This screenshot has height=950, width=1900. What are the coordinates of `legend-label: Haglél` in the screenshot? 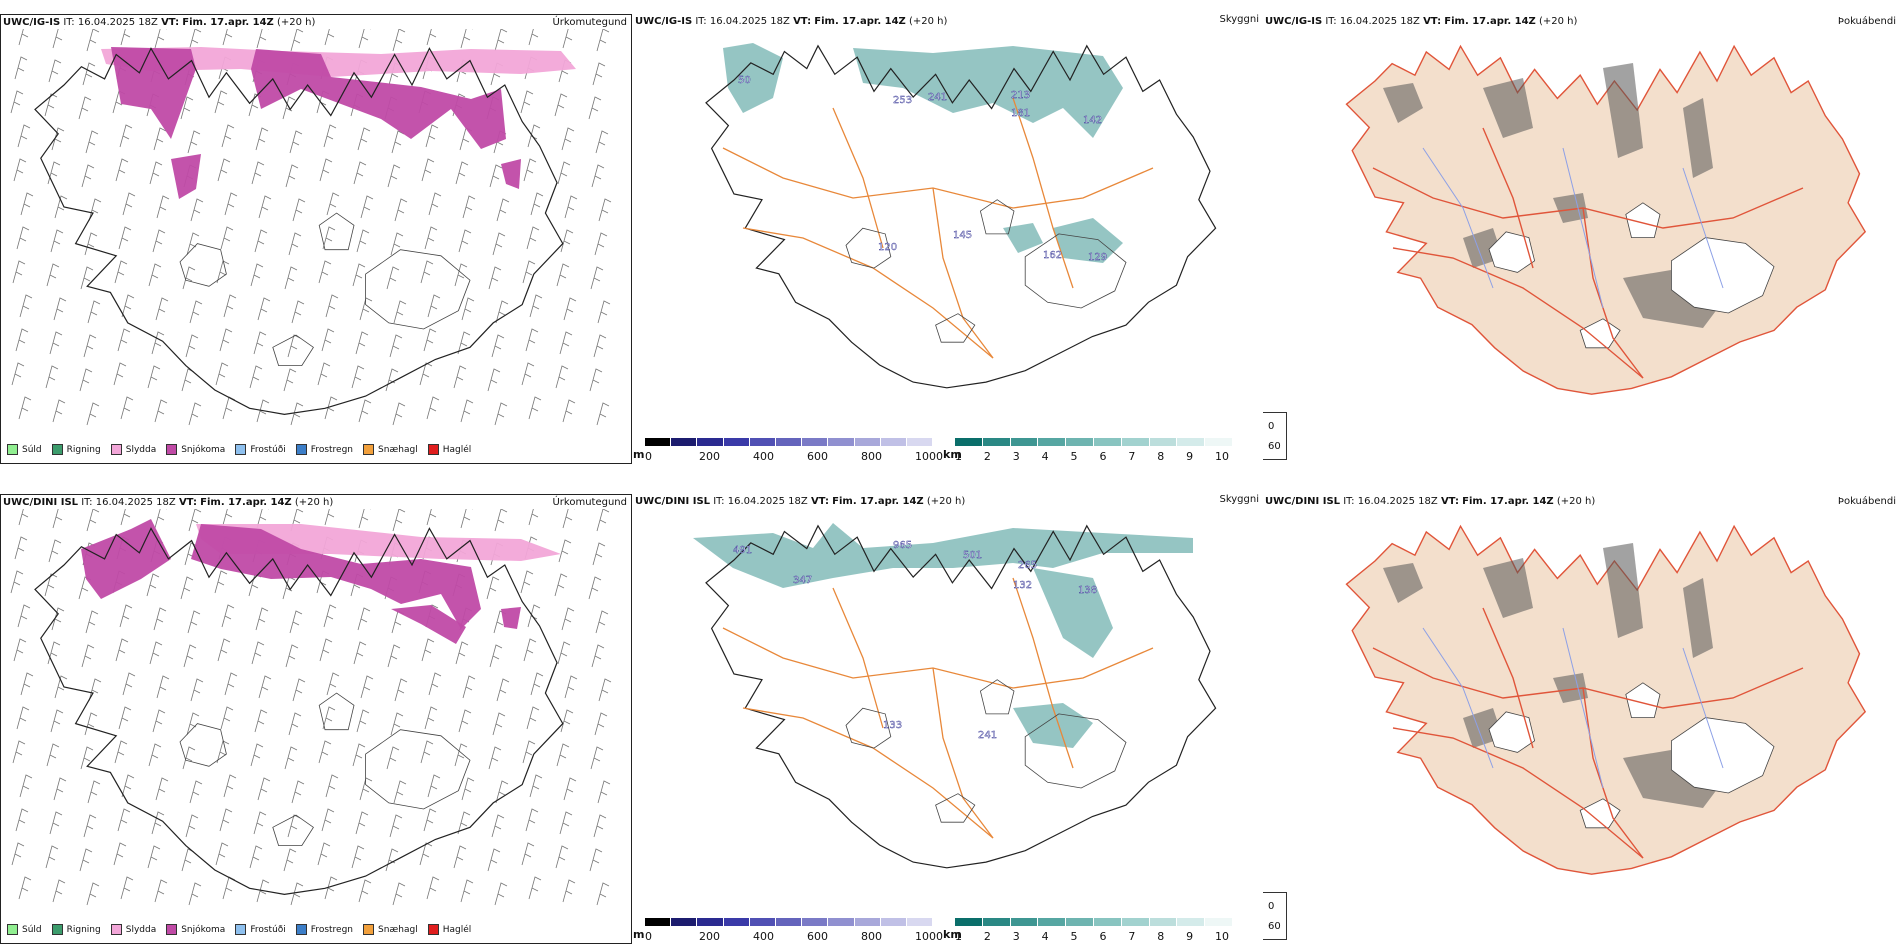 It's located at (457, 449).